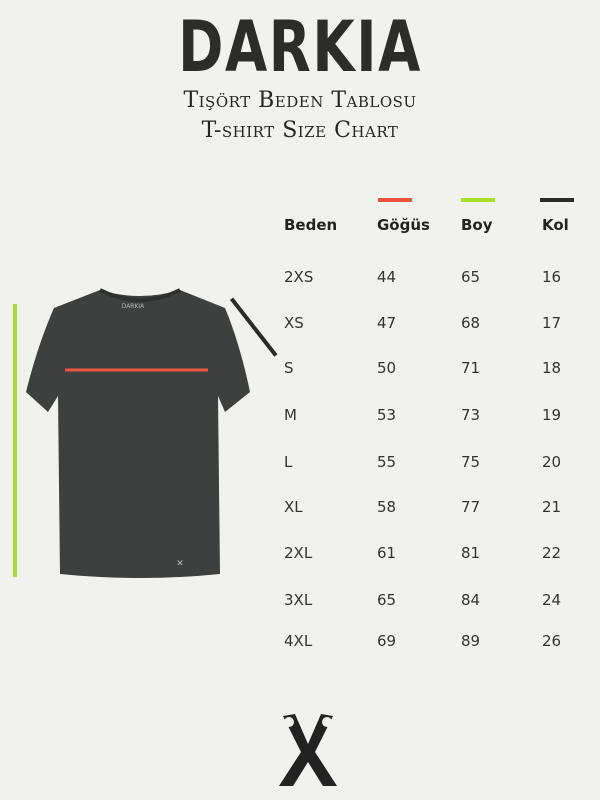 The image size is (600, 800). Describe the element at coordinates (290, 415) in the screenshot. I see `row-4-size: M` at that location.